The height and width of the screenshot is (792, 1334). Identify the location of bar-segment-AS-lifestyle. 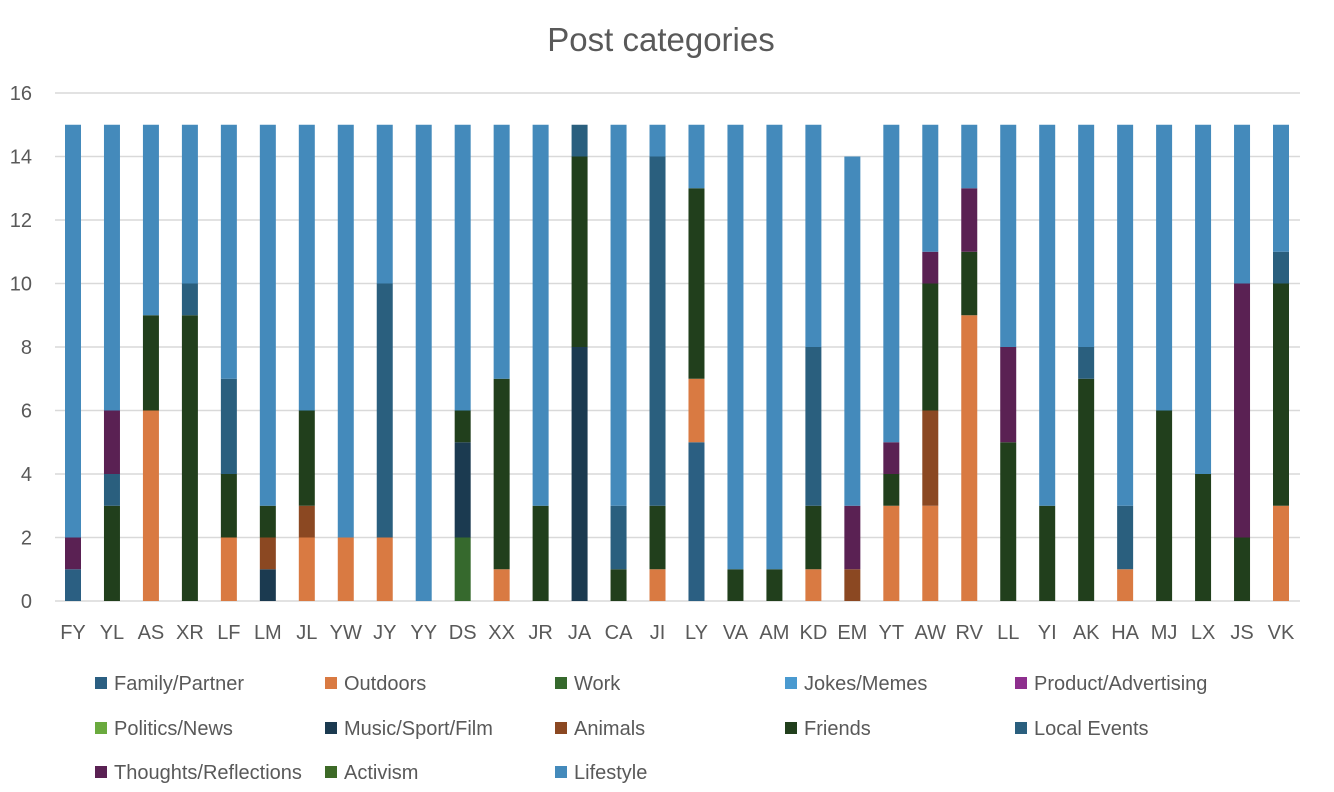
(150, 220).